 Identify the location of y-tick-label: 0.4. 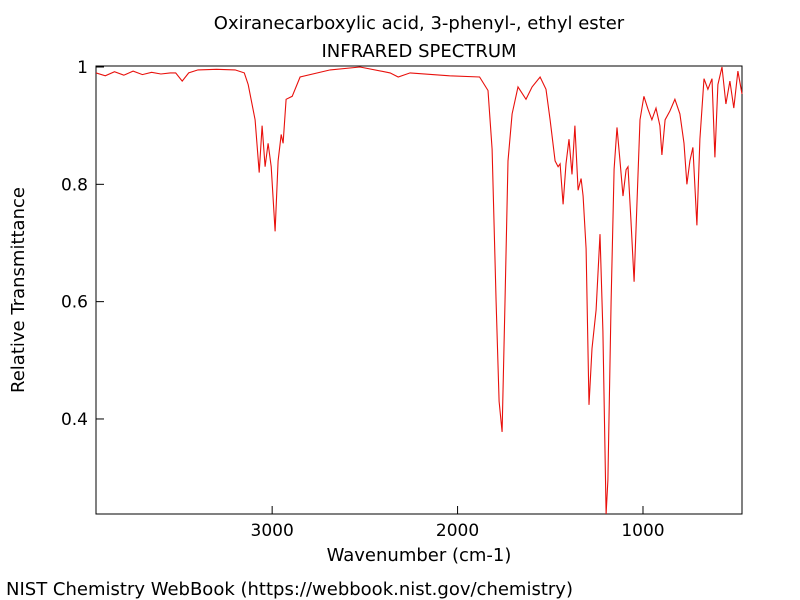
(74, 420).